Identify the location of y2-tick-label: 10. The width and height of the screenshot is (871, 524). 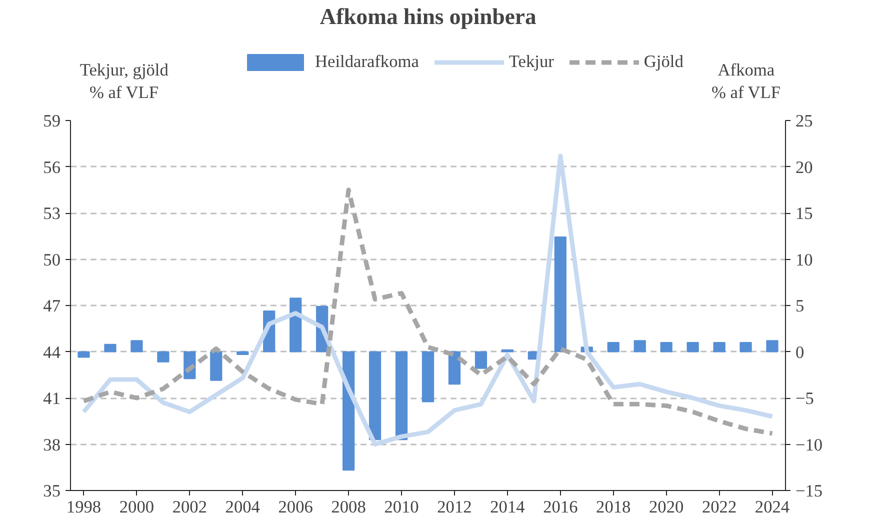
(804, 260).